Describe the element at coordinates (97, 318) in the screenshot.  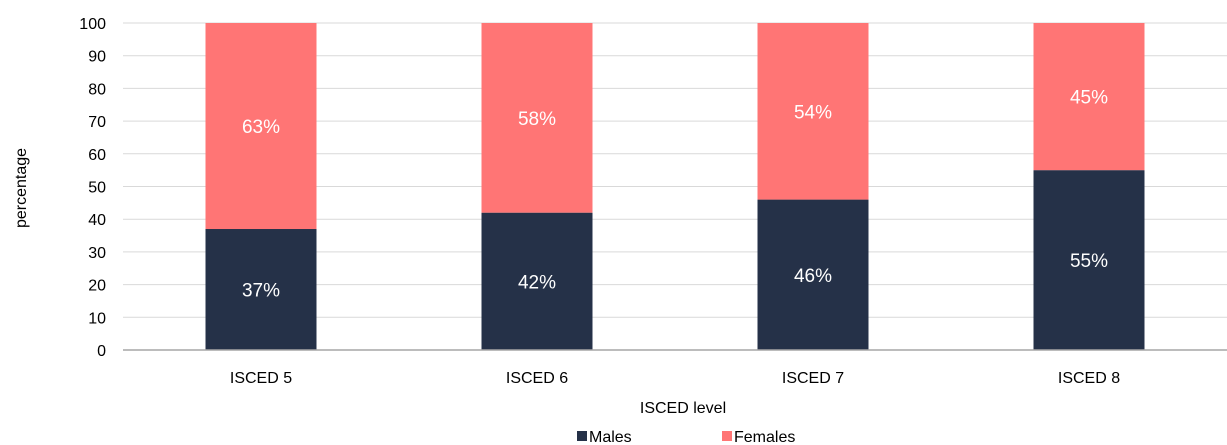
I see `y-tick-label: 10` at that location.